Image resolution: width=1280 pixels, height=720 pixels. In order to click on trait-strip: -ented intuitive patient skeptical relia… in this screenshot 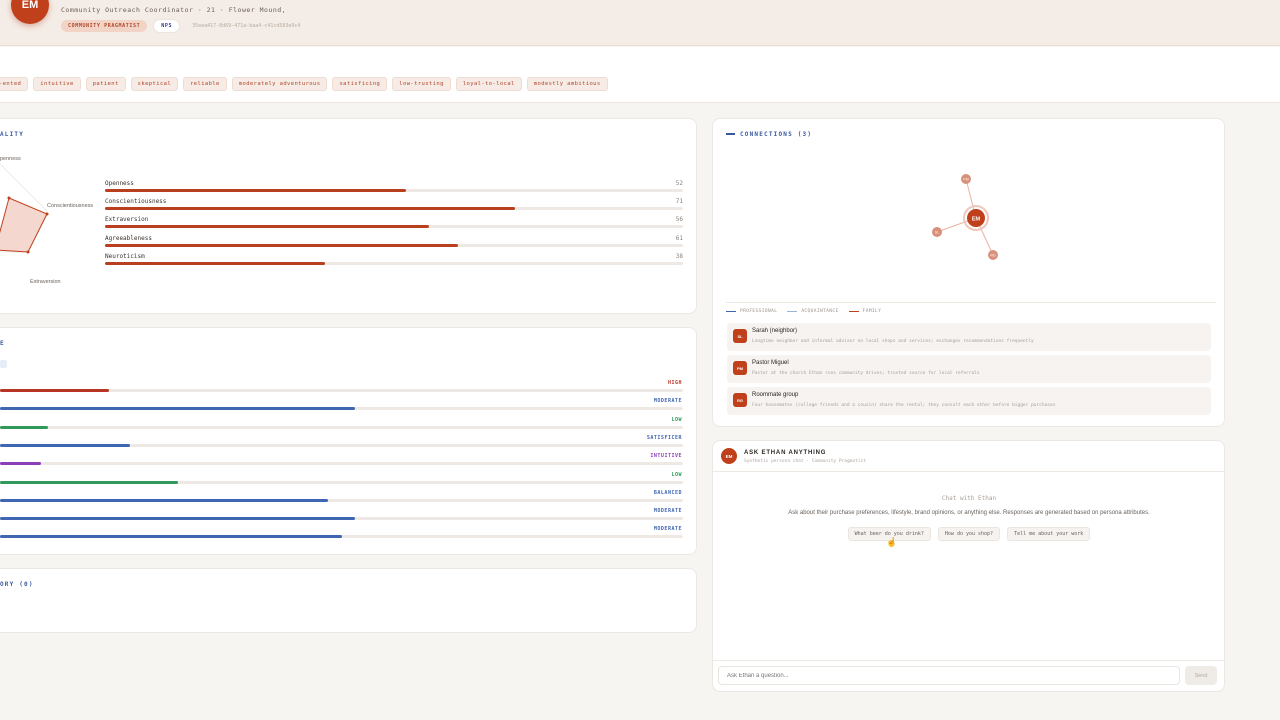, I will do `click(640, 75)`.